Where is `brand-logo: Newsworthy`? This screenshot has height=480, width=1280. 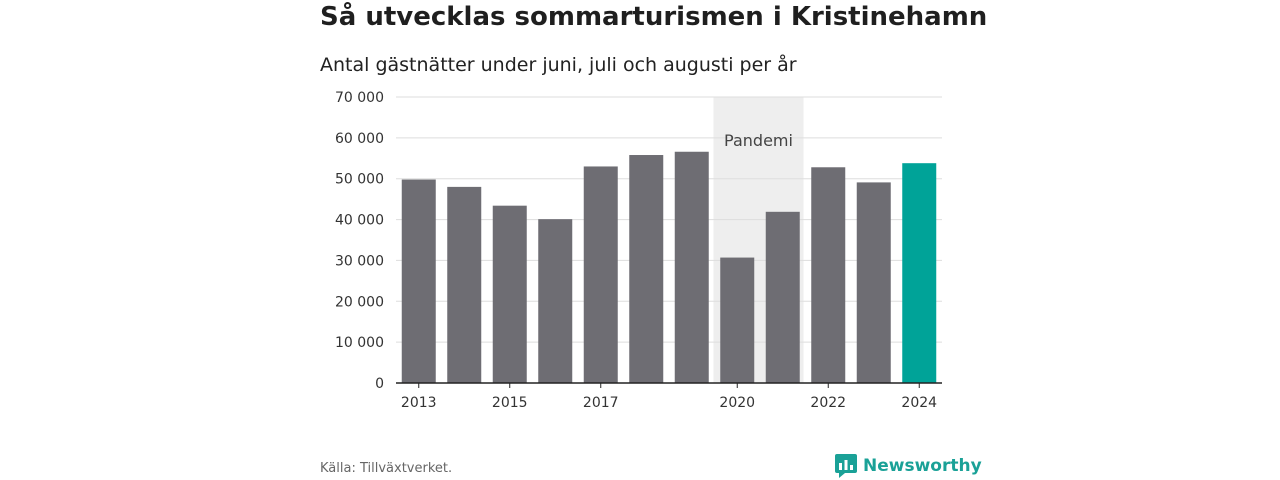 brand-logo: Newsworthy is located at coordinates (908, 466).